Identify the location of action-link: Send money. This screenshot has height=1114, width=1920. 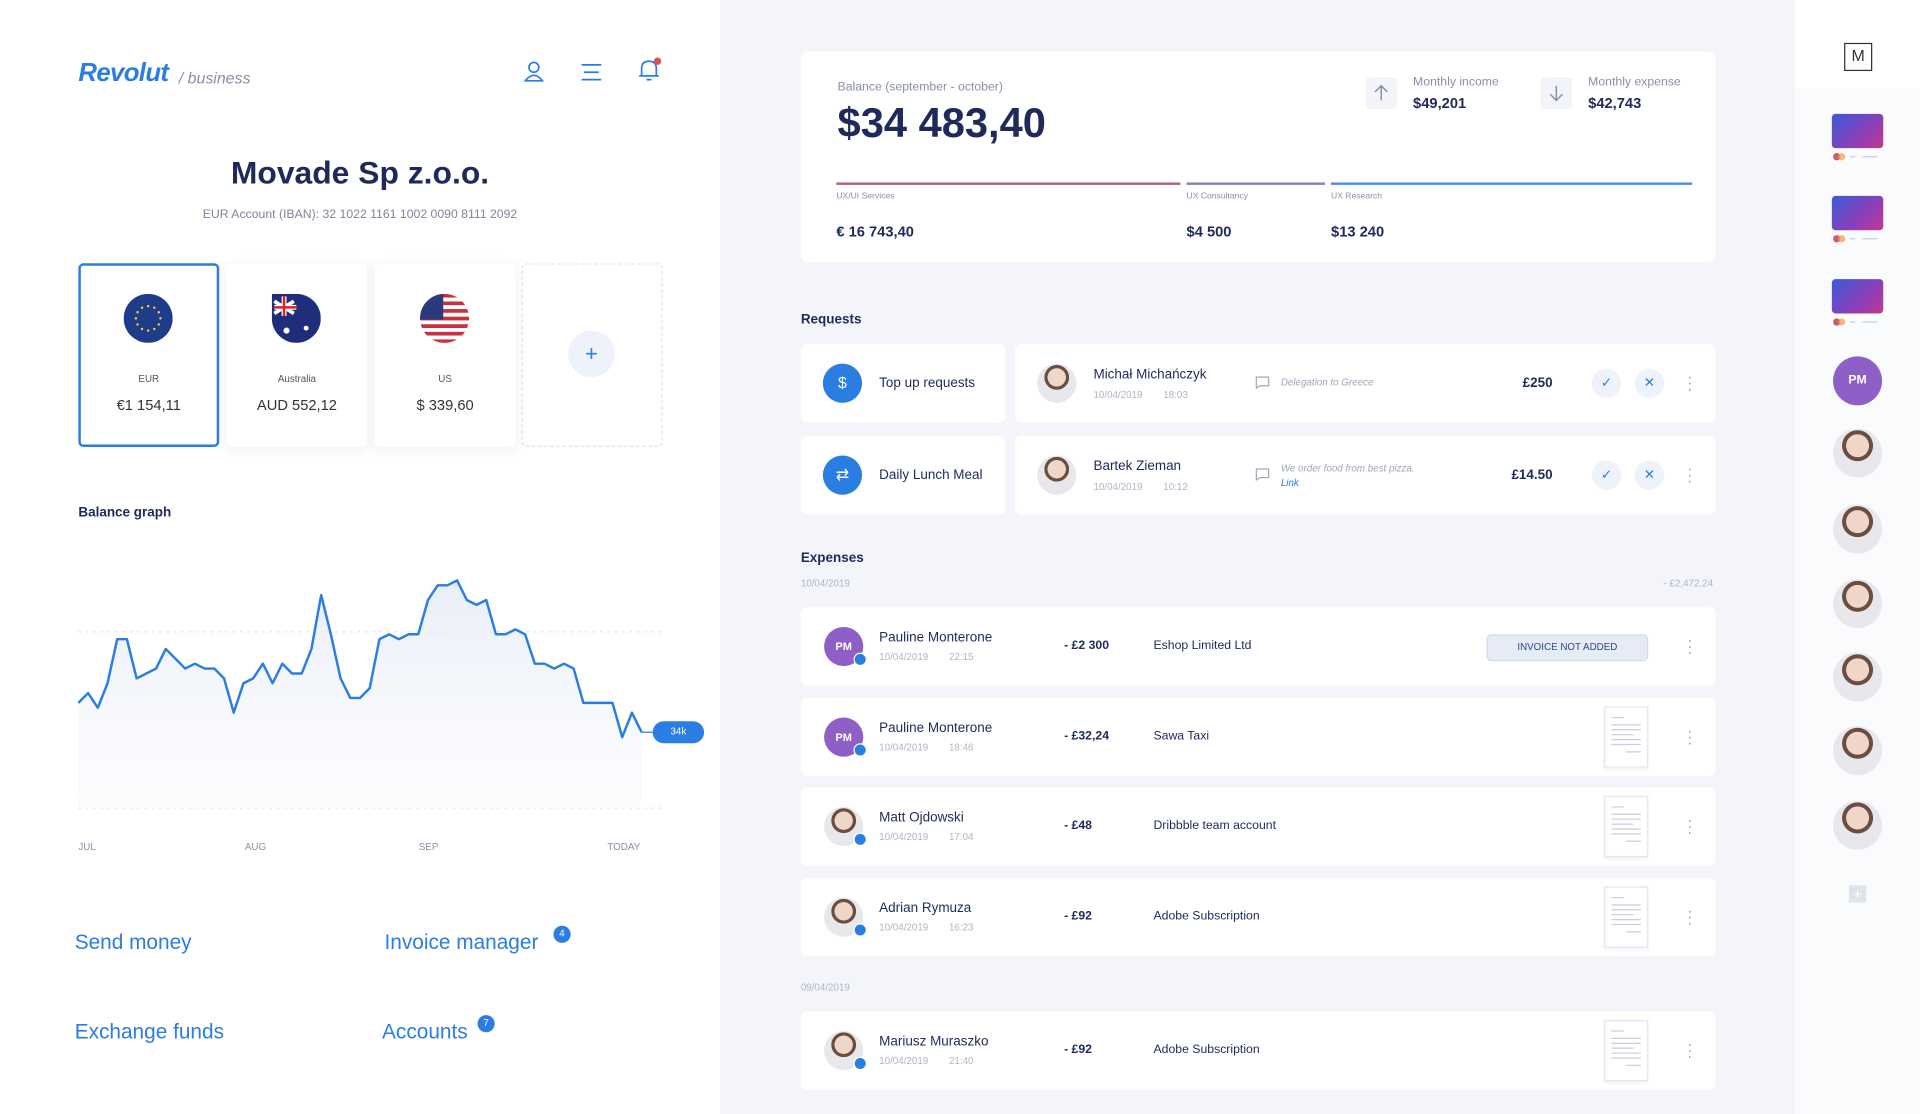
(133, 942).